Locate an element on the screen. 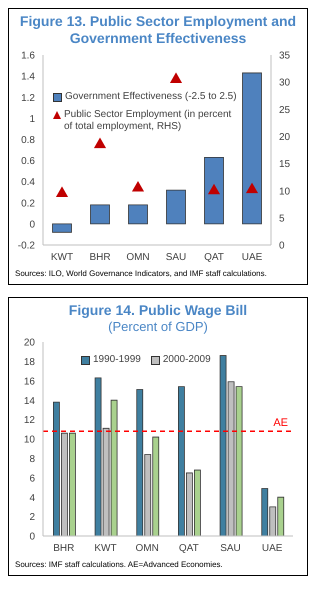 Image resolution: width=320 pixels, height=592 pixels. legend-label: Government Effectiveness (-2.5 to 2.5) is located at coordinates (151, 97).